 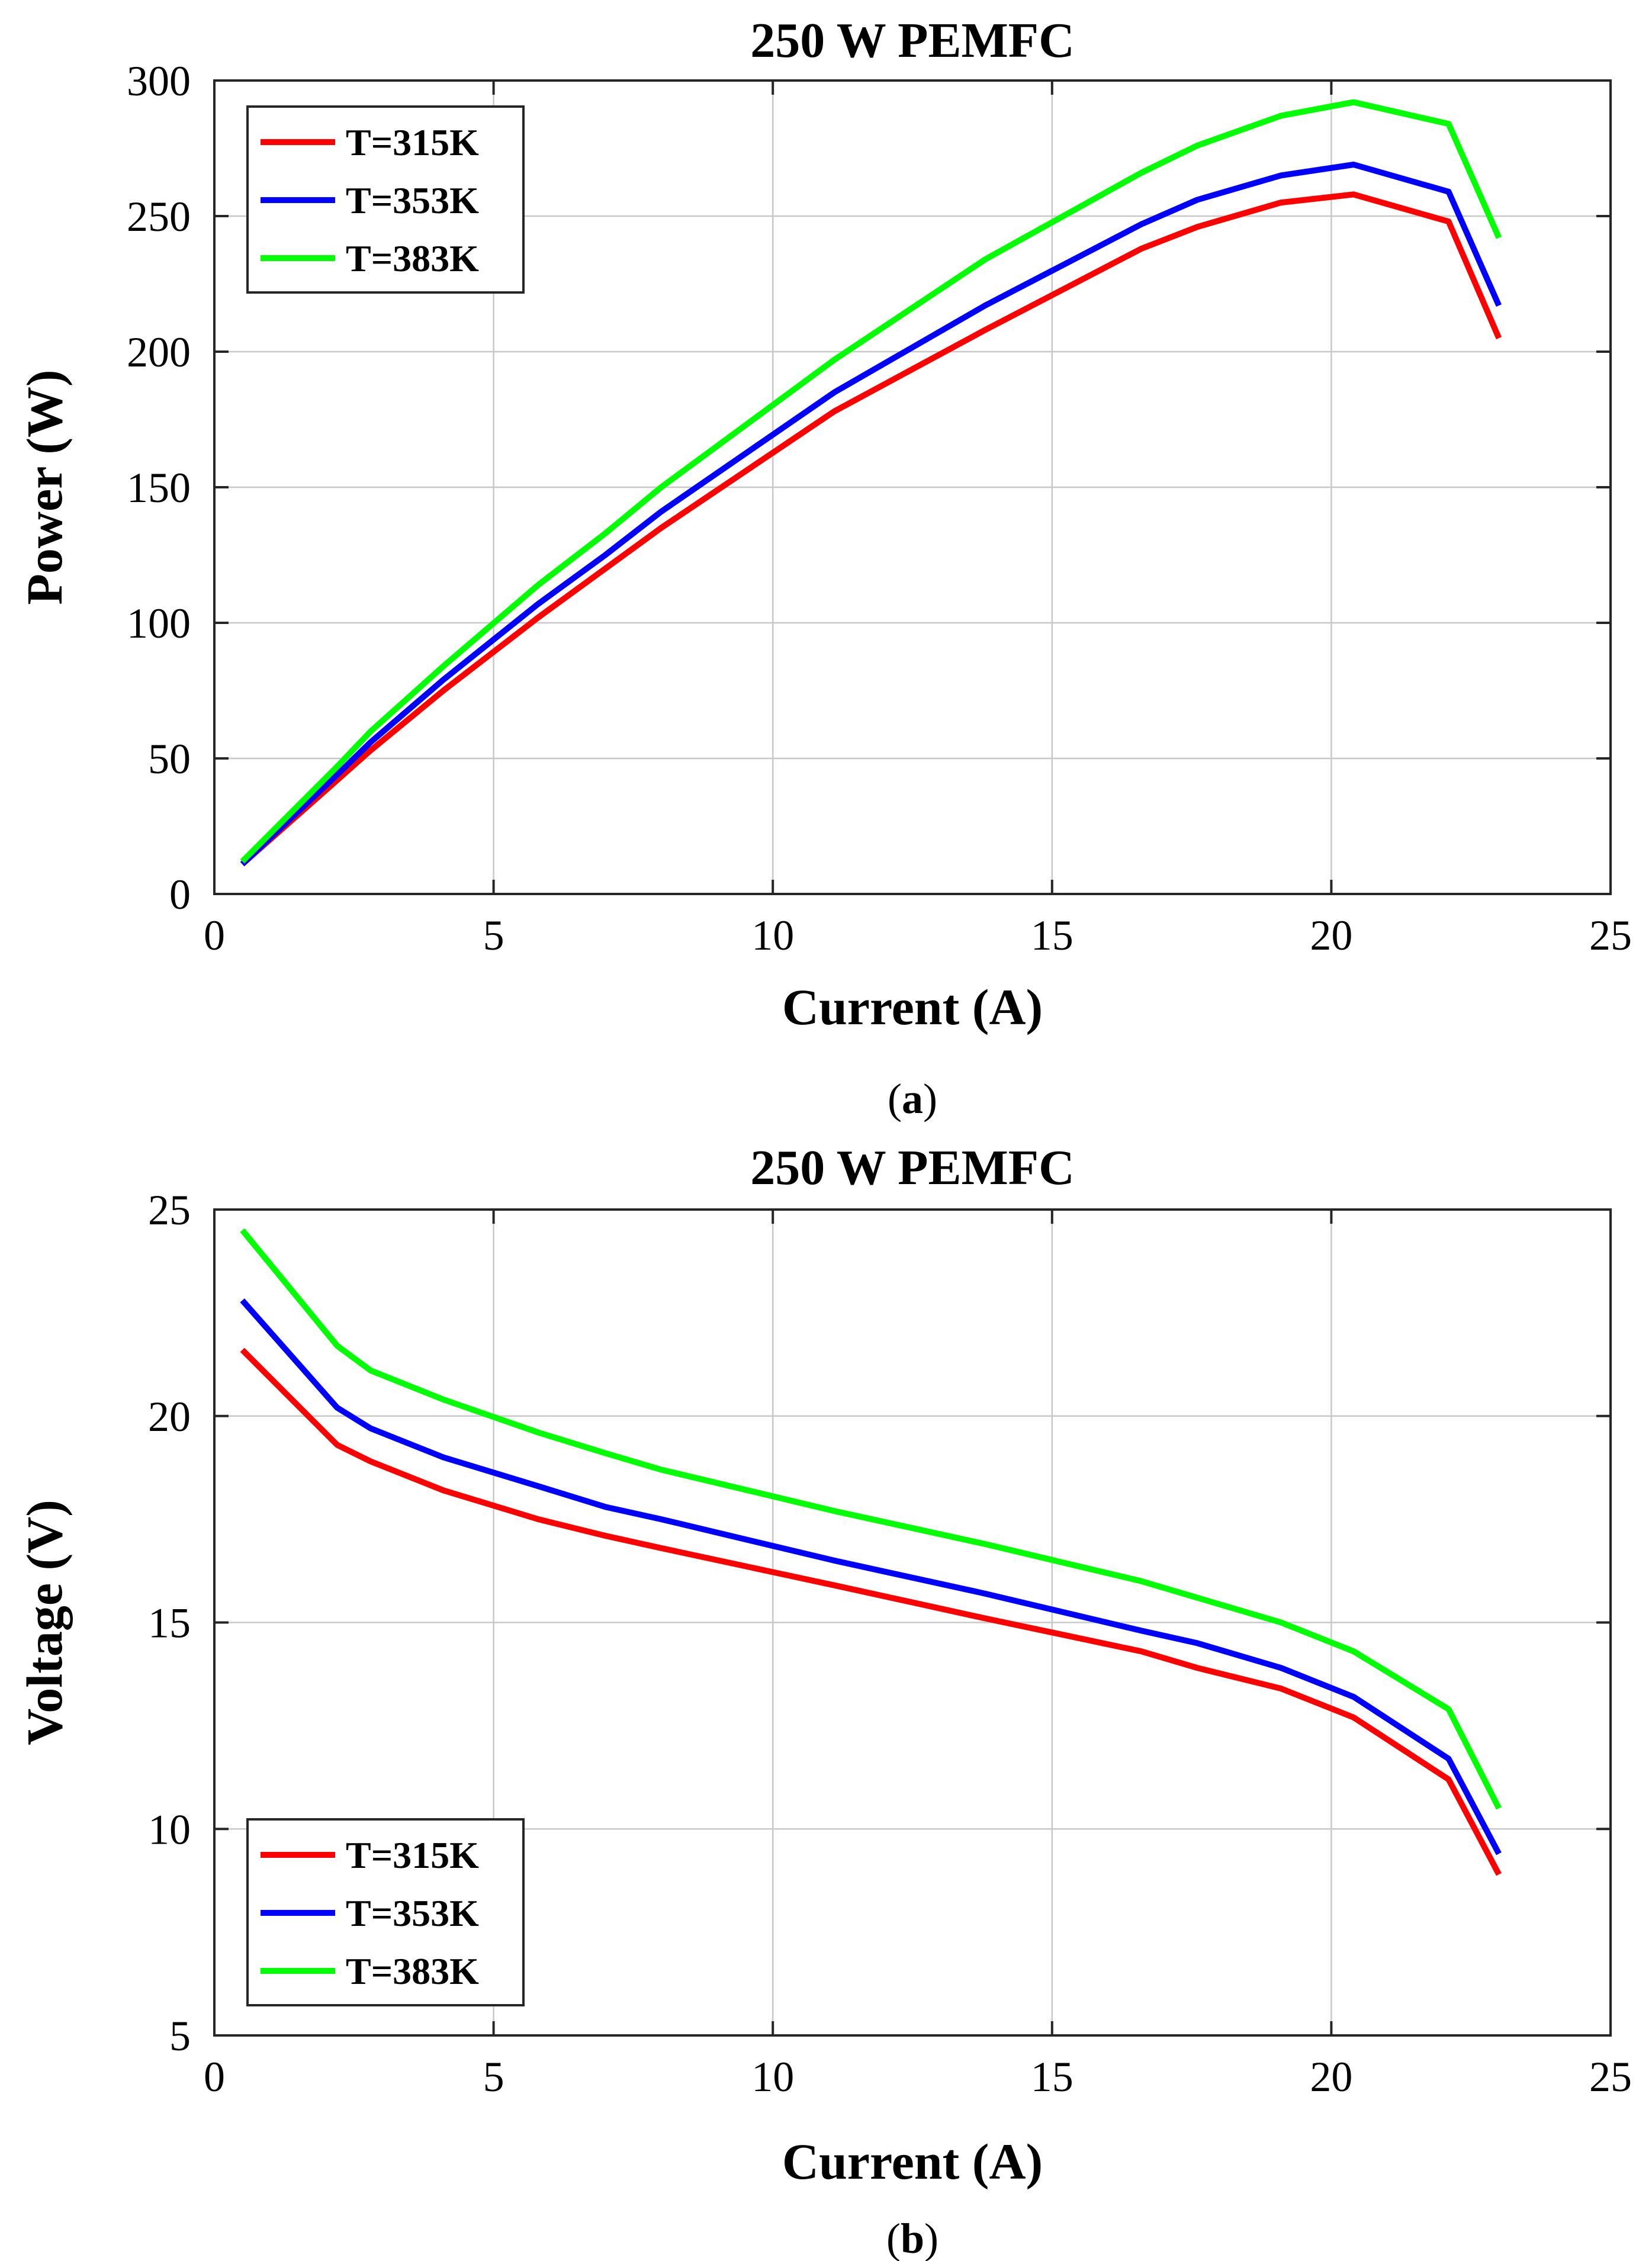 What do you see at coordinates (169, 759) in the screenshot?
I see `y-tick-label: 50` at bounding box center [169, 759].